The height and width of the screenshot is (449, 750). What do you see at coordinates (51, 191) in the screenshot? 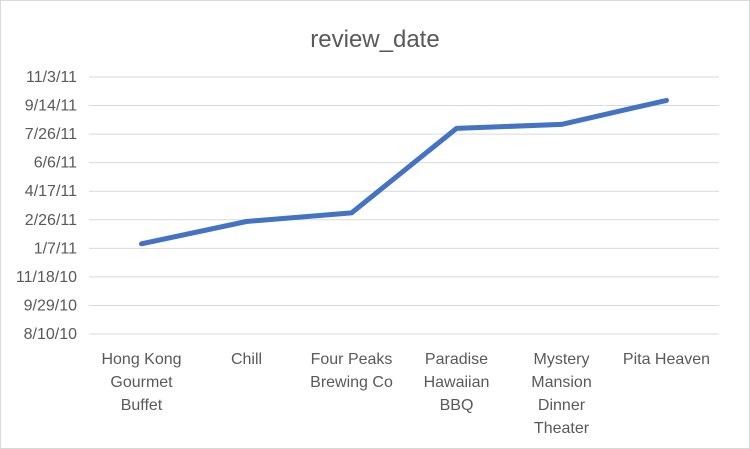
I see `y-tick-label: 4/17/11` at bounding box center [51, 191].